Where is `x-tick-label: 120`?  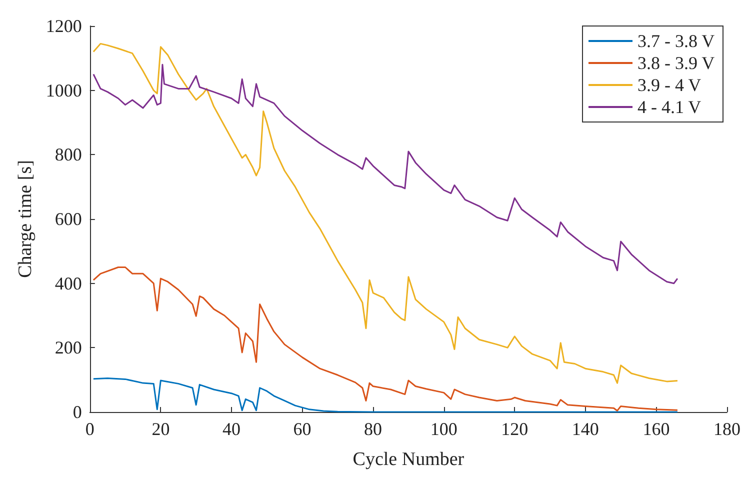
x-tick-label: 120 is located at coordinates (514, 429).